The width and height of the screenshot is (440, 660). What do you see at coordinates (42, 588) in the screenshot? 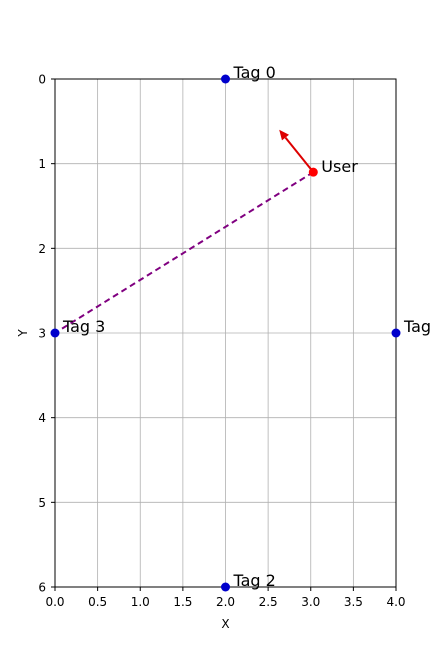
I see `y-tick-label: 6` at bounding box center [42, 588].